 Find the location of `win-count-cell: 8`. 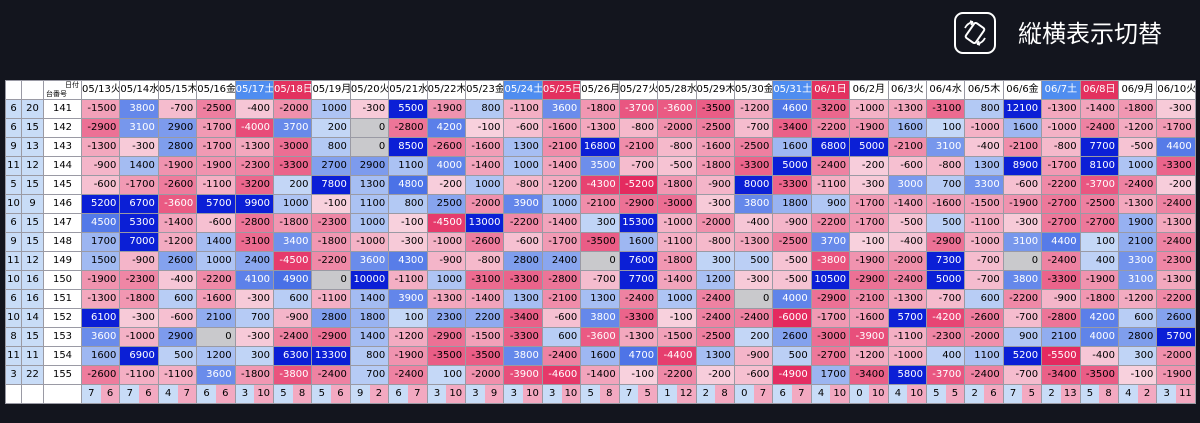

win-count-cell: 8 is located at coordinates (13, 337).